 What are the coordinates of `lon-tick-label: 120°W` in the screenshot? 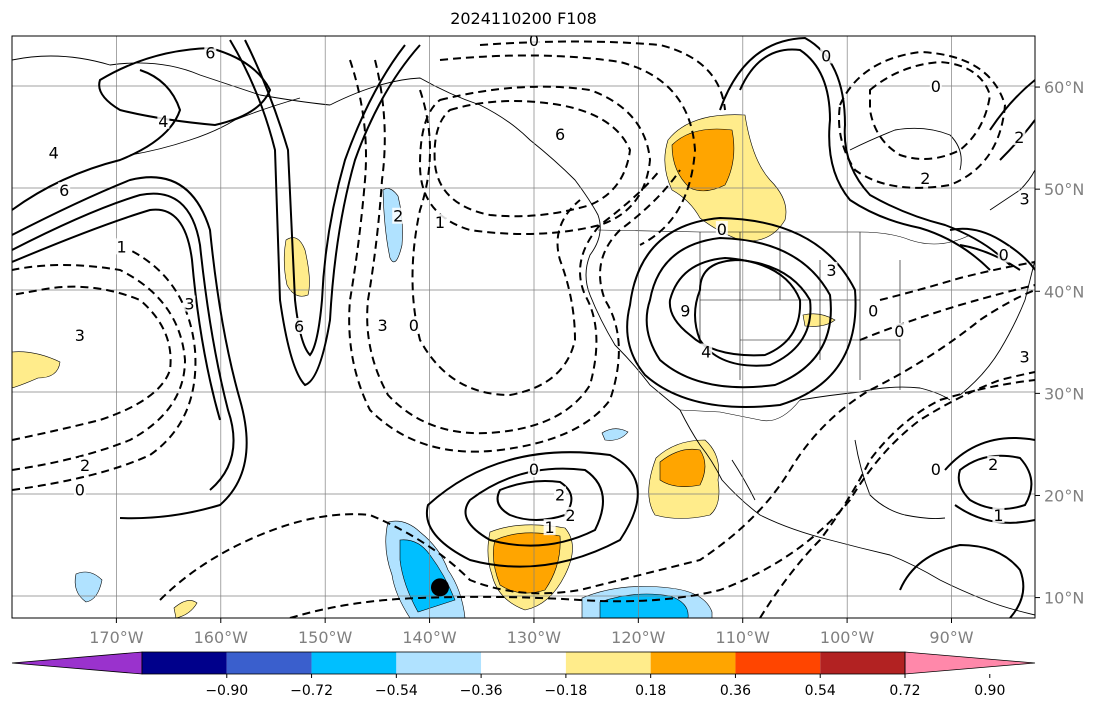 It's located at (638, 637).